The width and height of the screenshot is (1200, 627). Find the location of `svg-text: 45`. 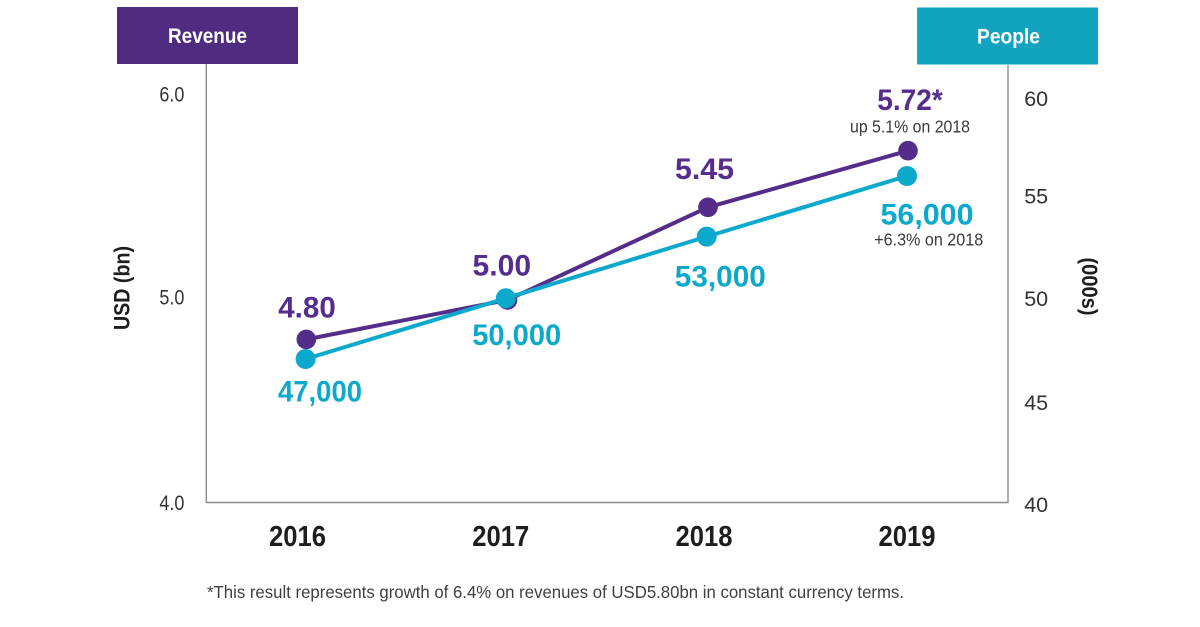

svg-text: 45 is located at coordinates (1036, 403).